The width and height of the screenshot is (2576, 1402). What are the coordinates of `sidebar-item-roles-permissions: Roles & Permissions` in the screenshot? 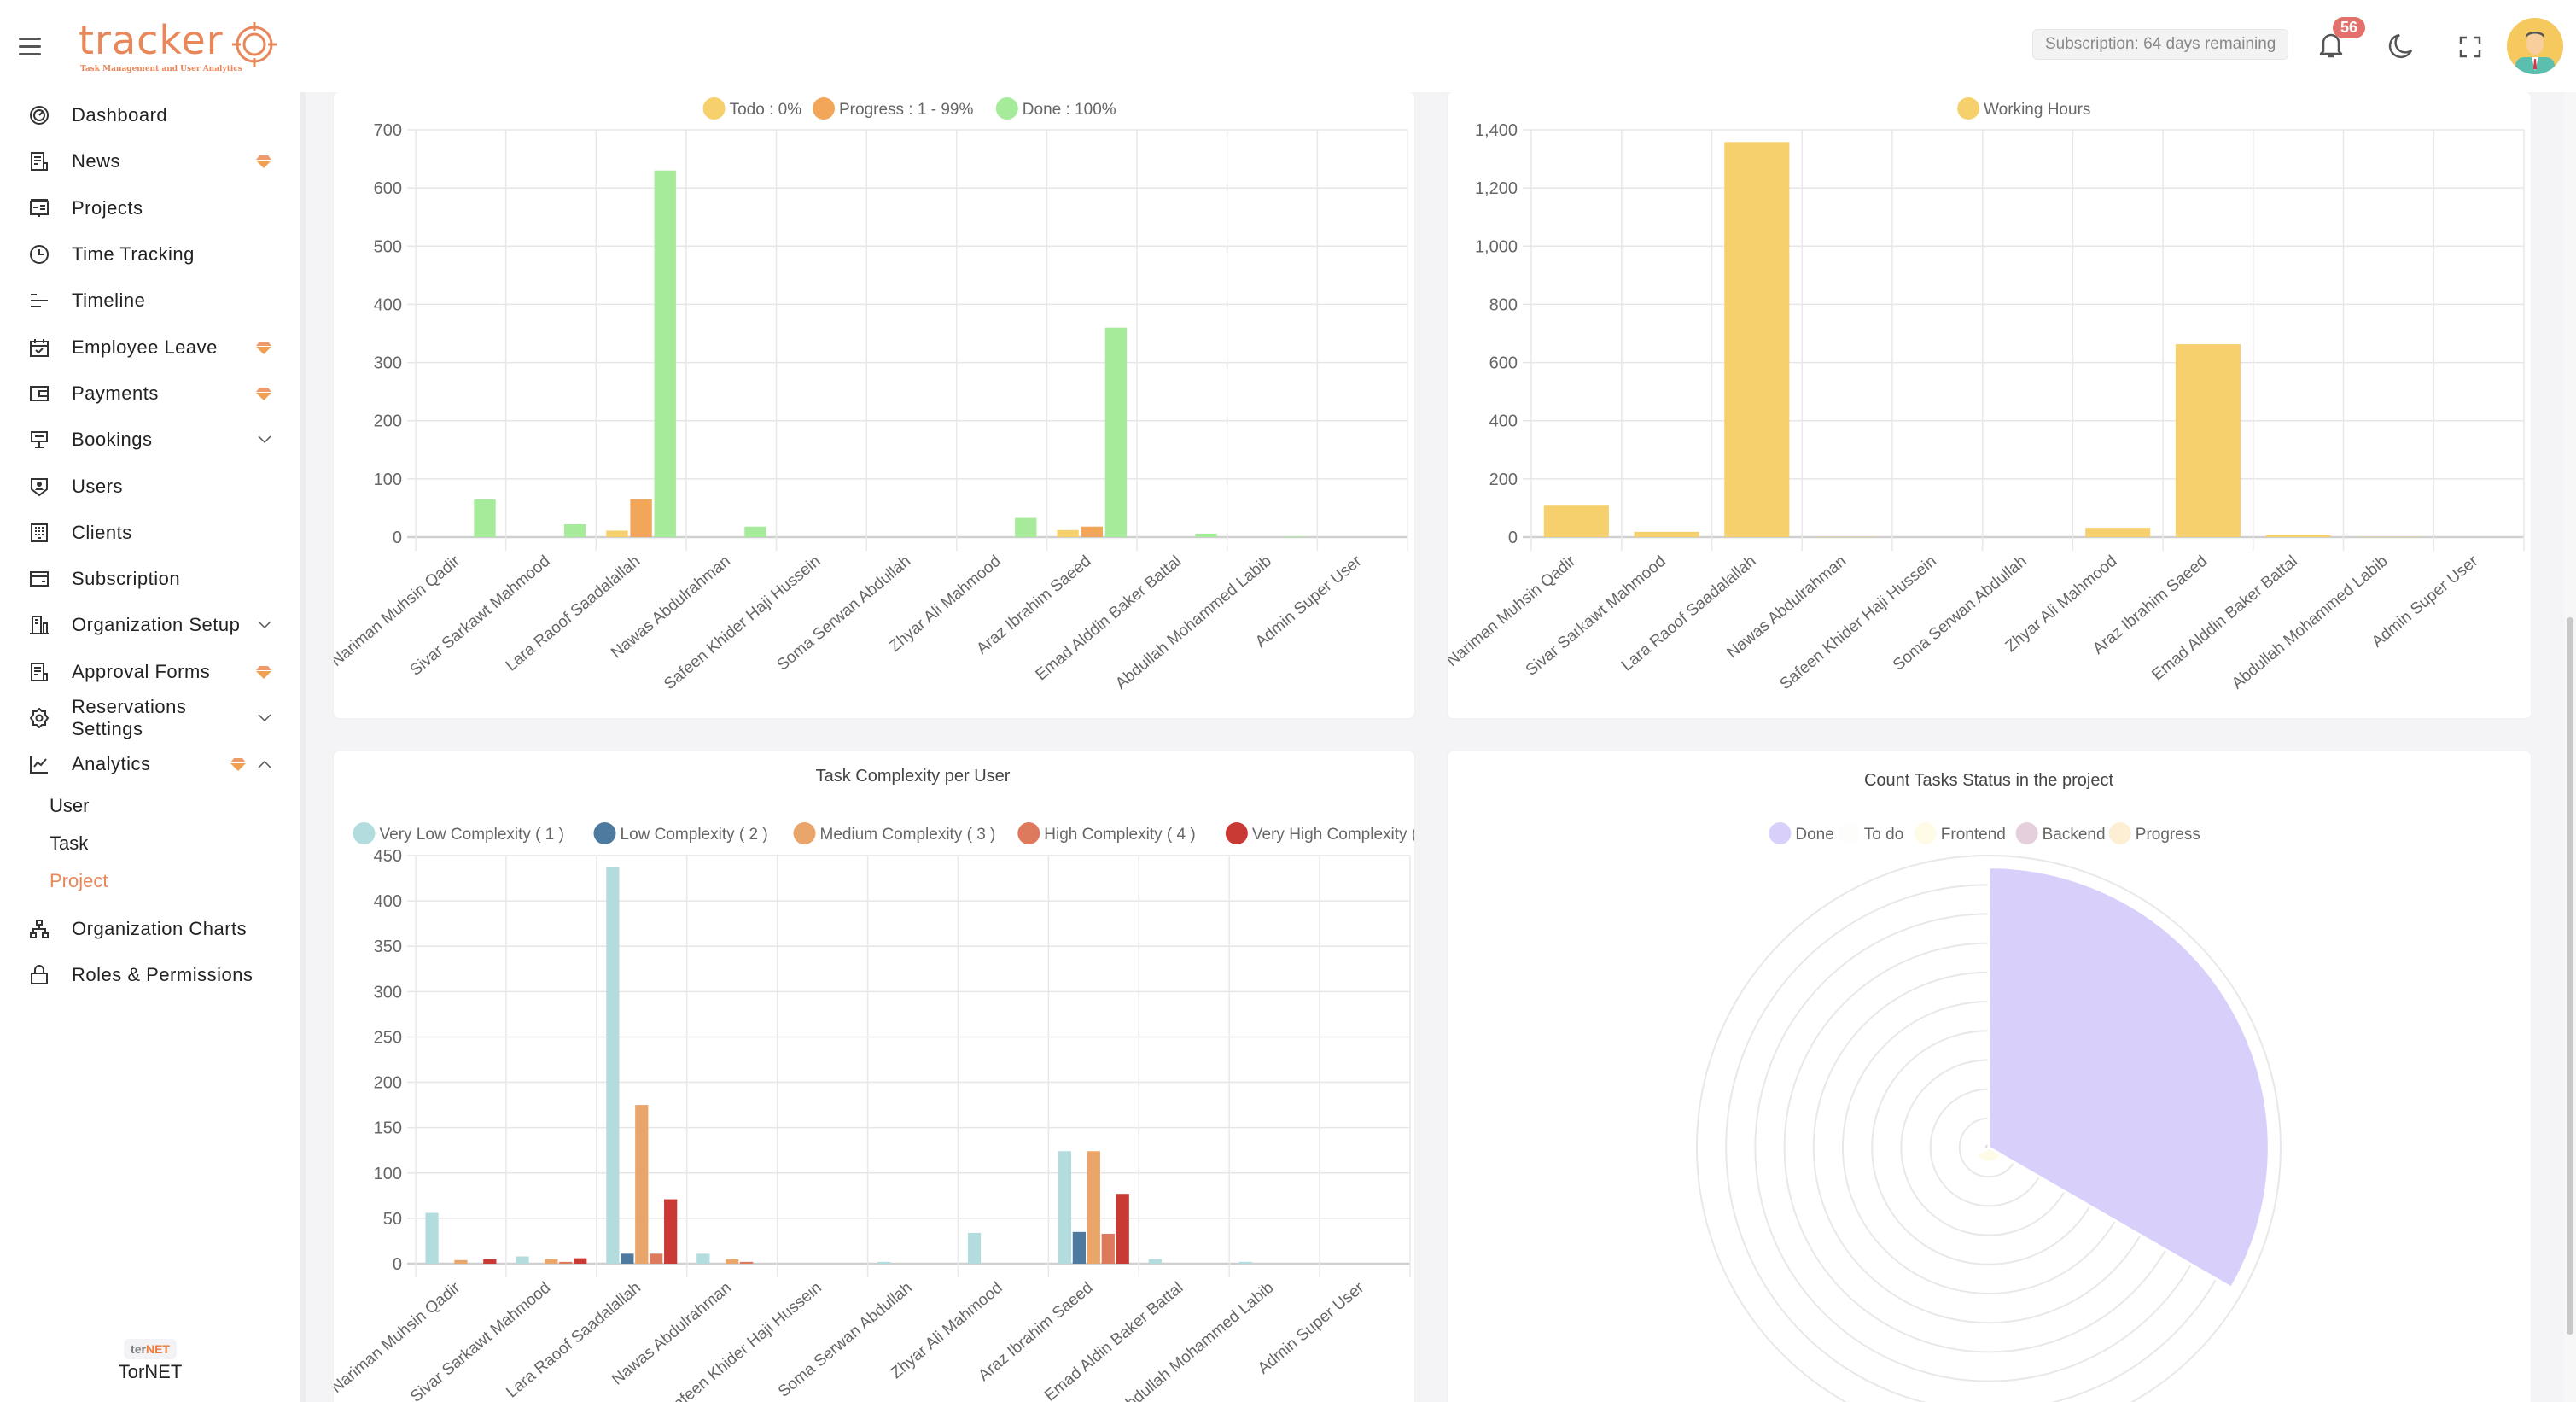 It's located at (150, 975).